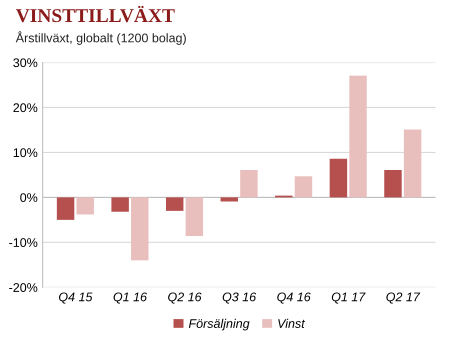  I want to click on y-tick-label: -10%, so click(23, 242).